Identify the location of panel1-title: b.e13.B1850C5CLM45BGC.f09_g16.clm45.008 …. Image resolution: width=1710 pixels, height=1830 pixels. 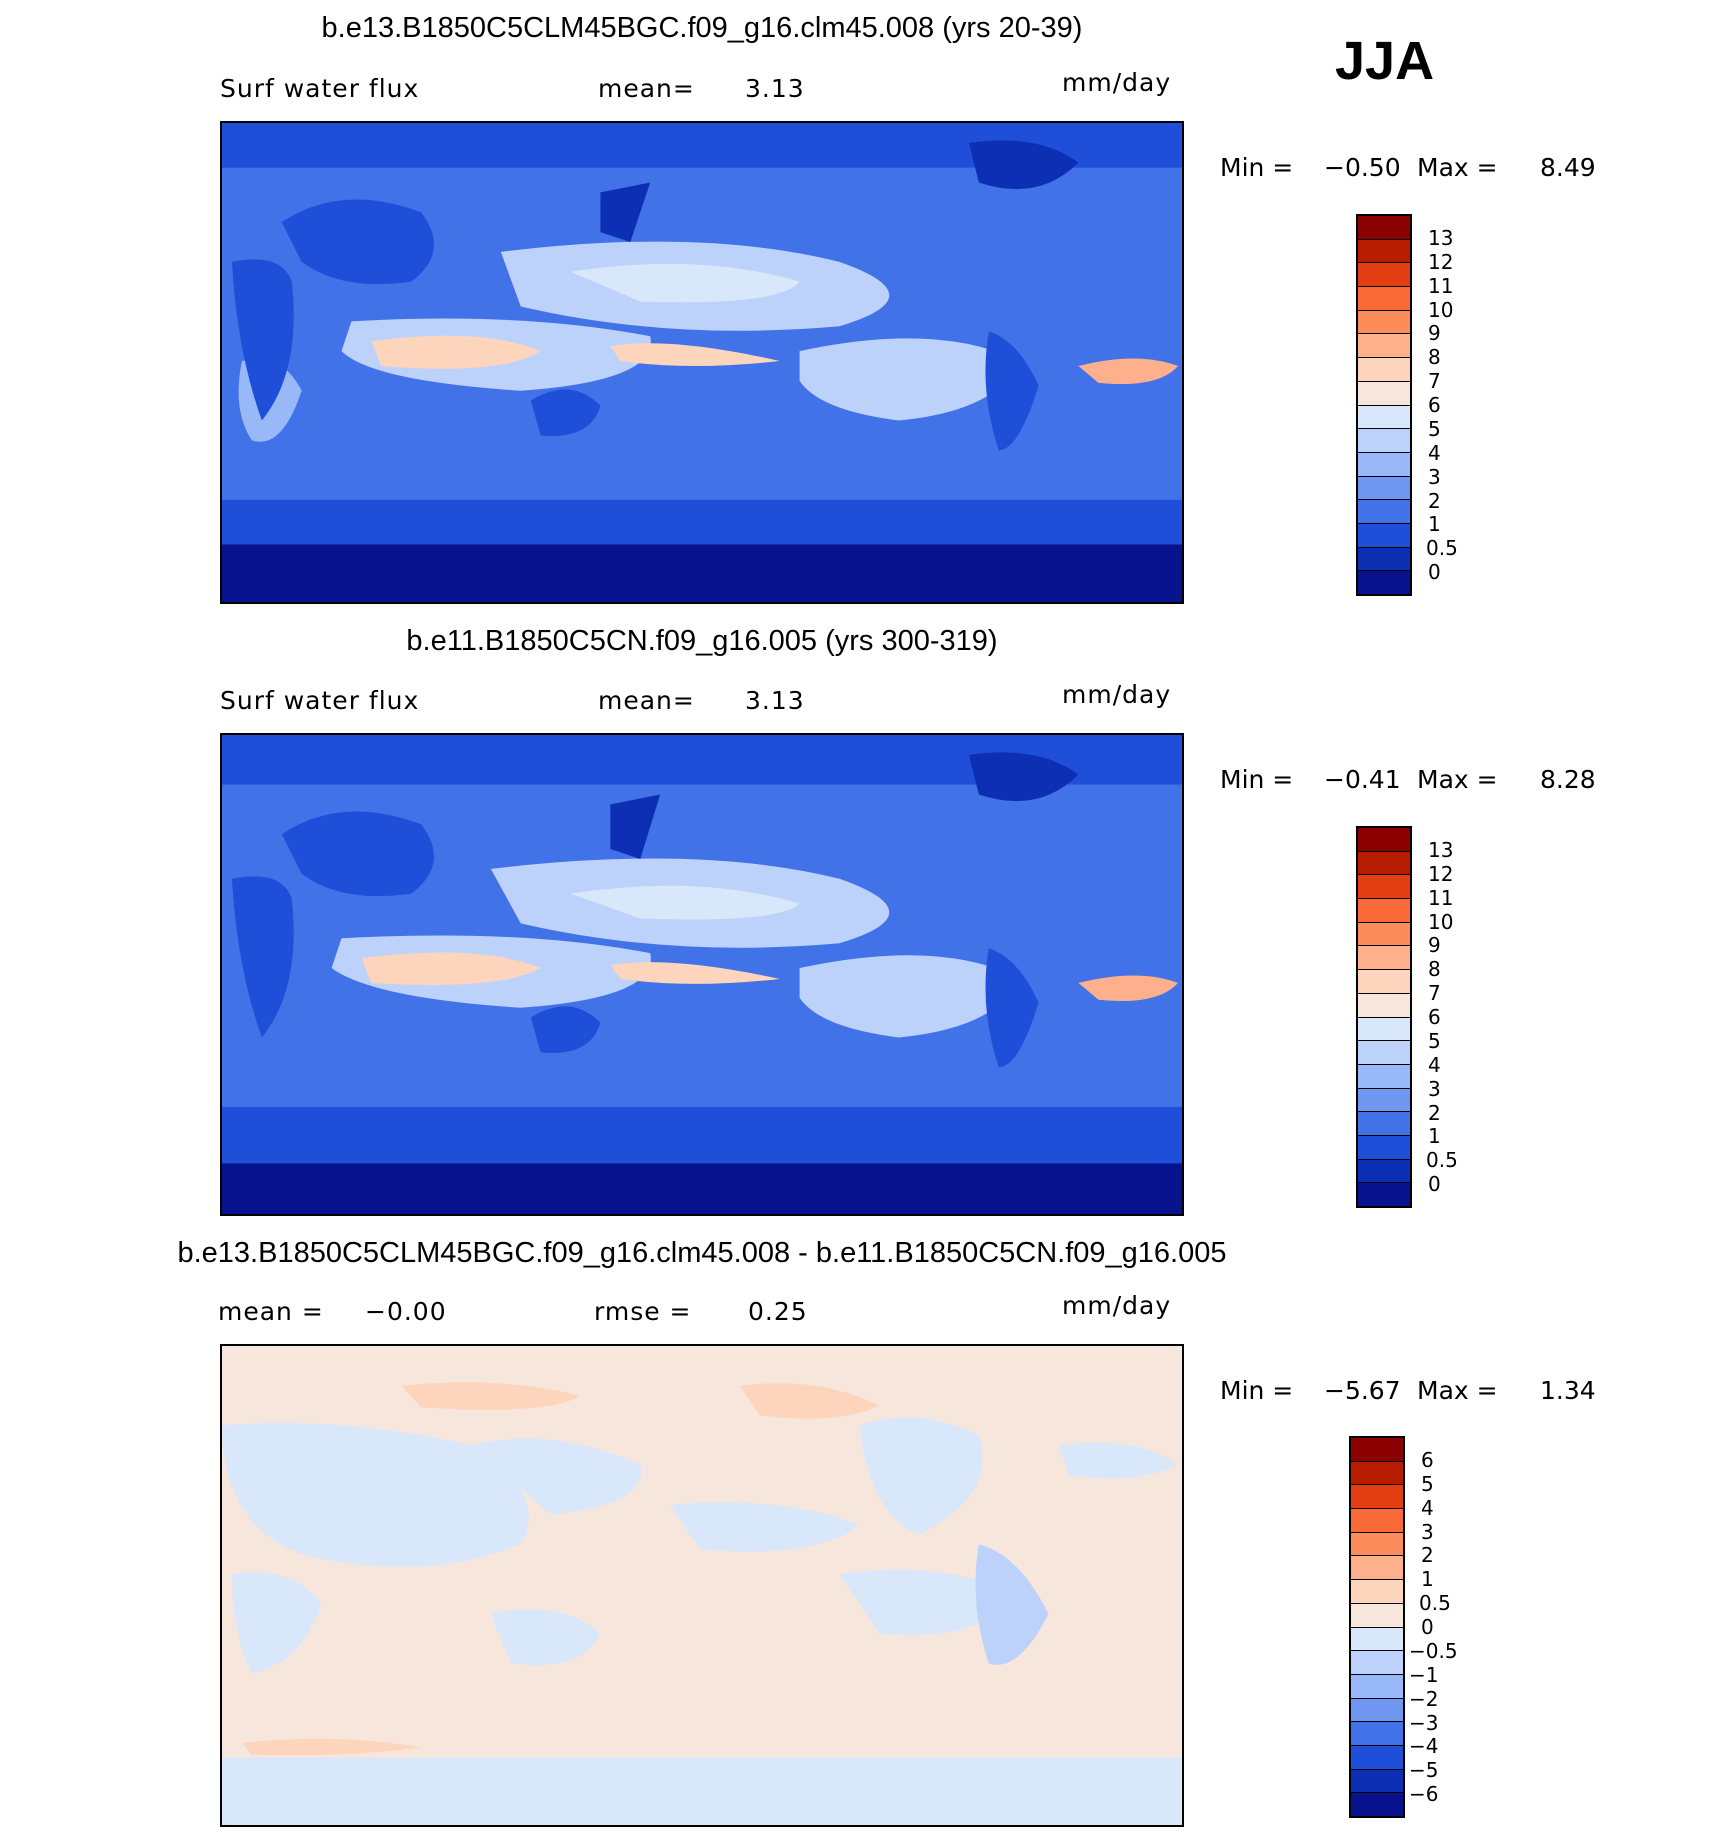
(702, 28).